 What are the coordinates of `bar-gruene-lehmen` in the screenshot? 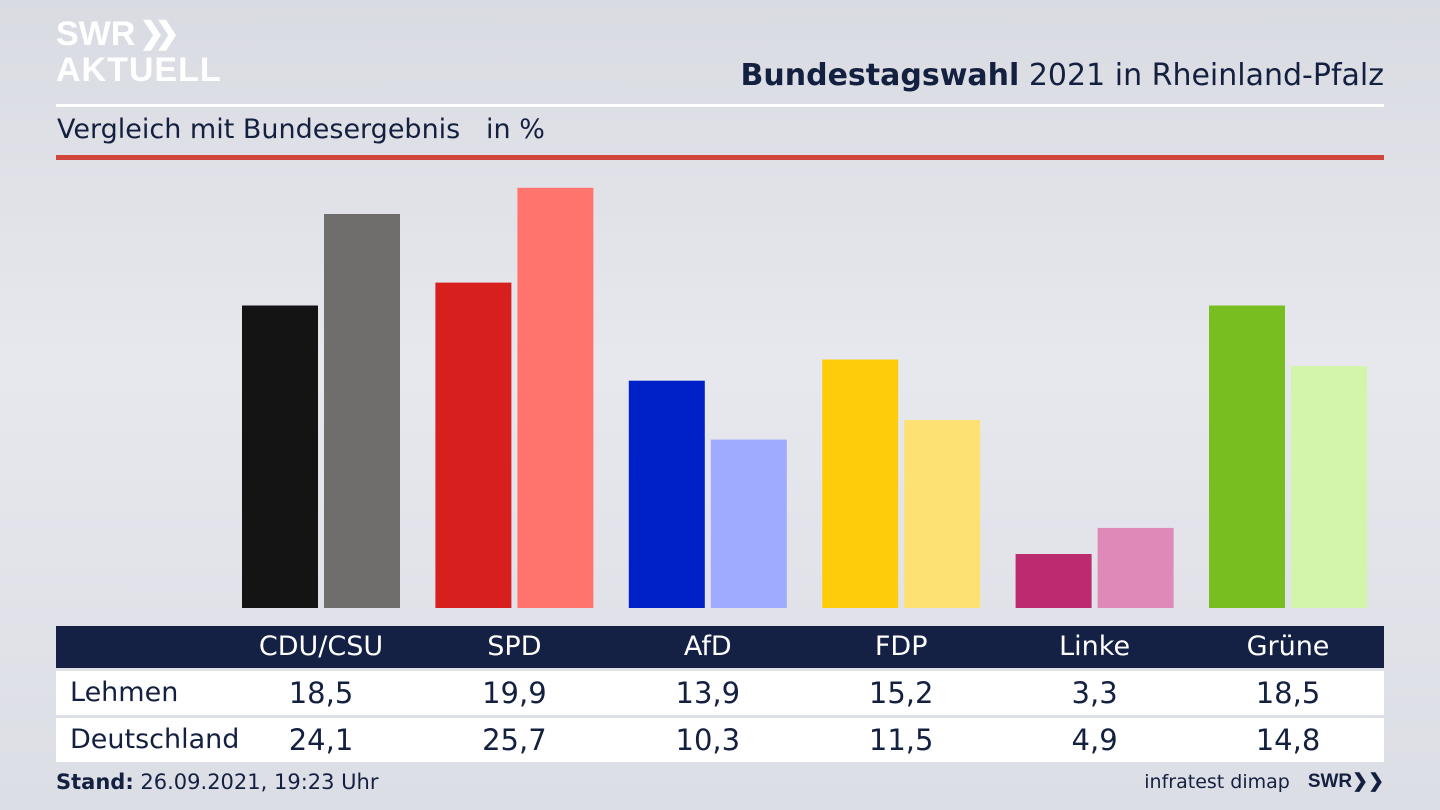 It's located at (1247, 456).